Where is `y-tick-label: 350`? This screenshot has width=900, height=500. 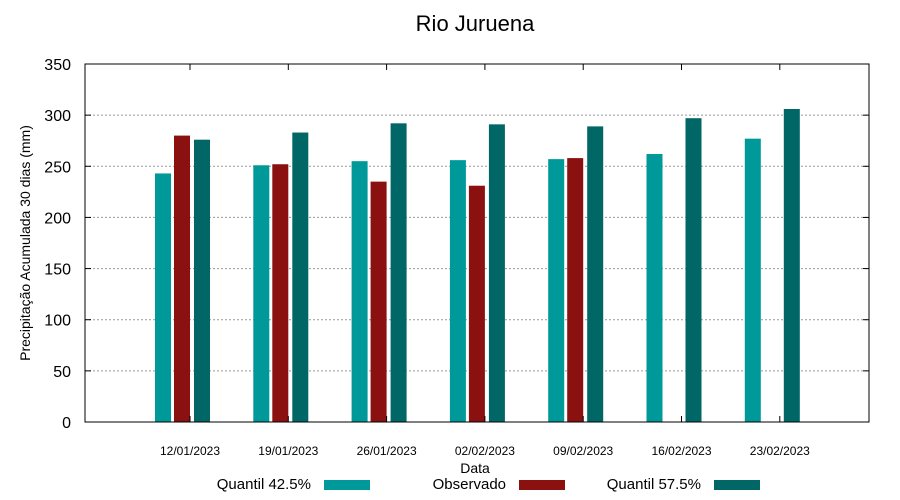 y-tick-label: 350 is located at coordinates (57, 65).